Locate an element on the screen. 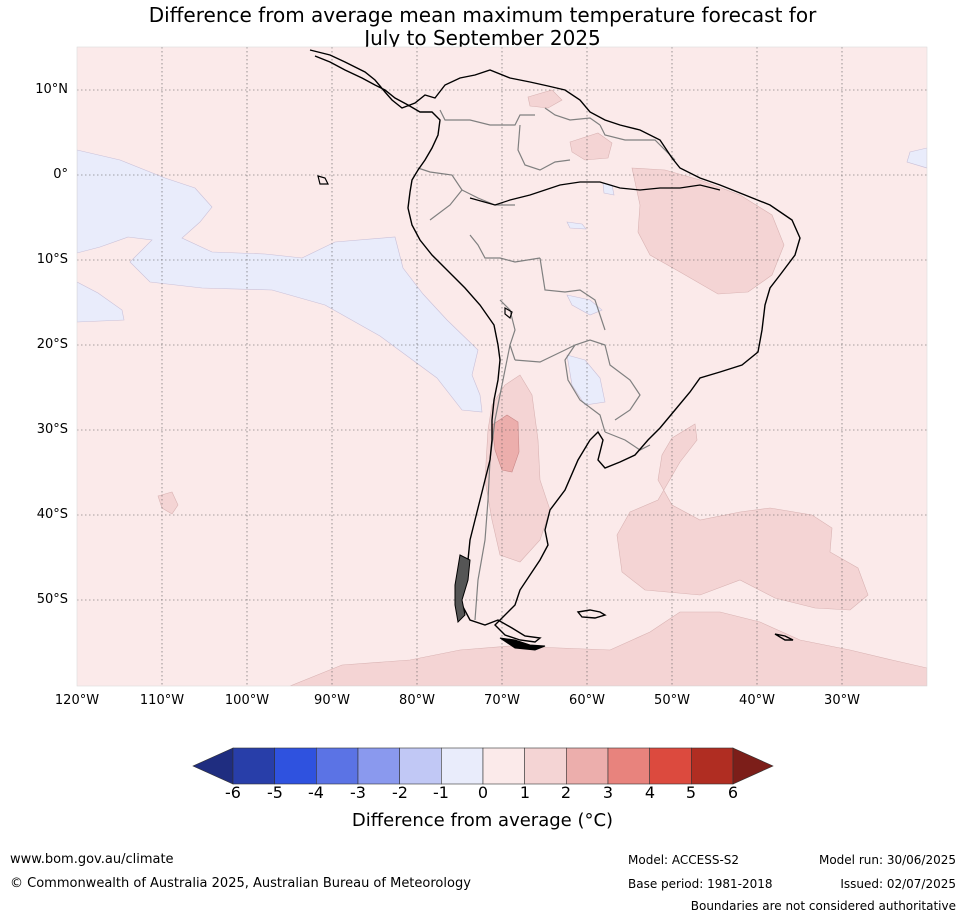 The image size is (965, 919). amazon-river is located at coordinates (595, 193).